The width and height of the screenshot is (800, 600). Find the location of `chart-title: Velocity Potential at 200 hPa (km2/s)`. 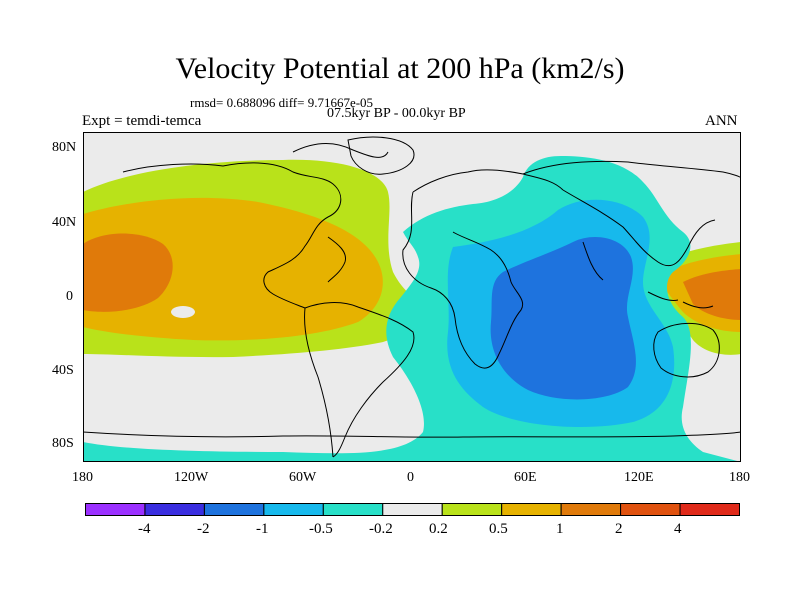

chart-title: Velocity Potential at 200 hPa (km2/s) is located at coordinates (400, 68).